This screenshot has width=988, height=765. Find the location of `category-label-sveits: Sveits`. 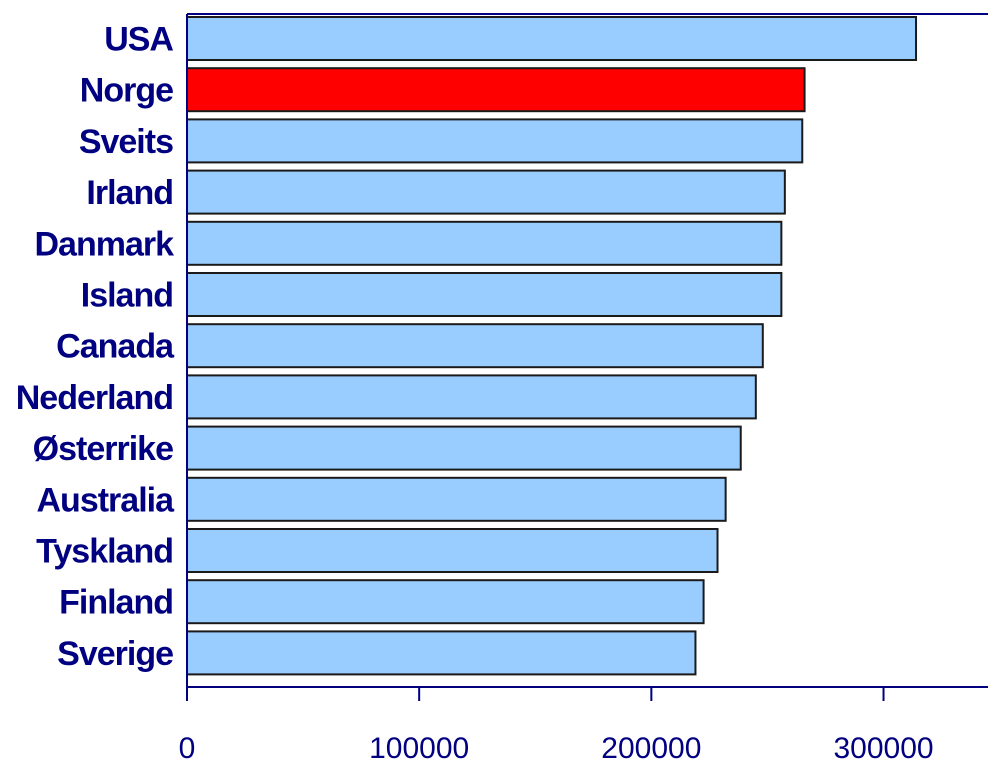

category-label-sveits: Sveits is located at coordinates (126, 142).